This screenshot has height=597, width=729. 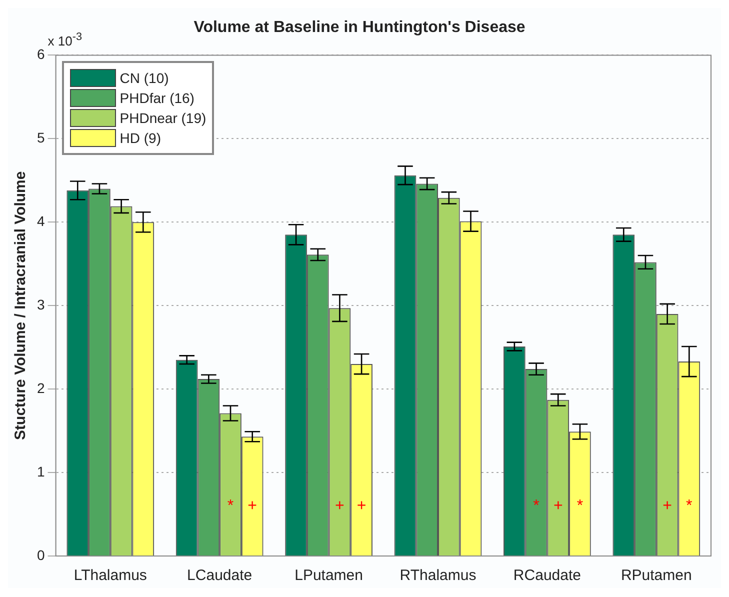 I want to click on legend-label: PHDfar (16), so click(x=157, y=98).